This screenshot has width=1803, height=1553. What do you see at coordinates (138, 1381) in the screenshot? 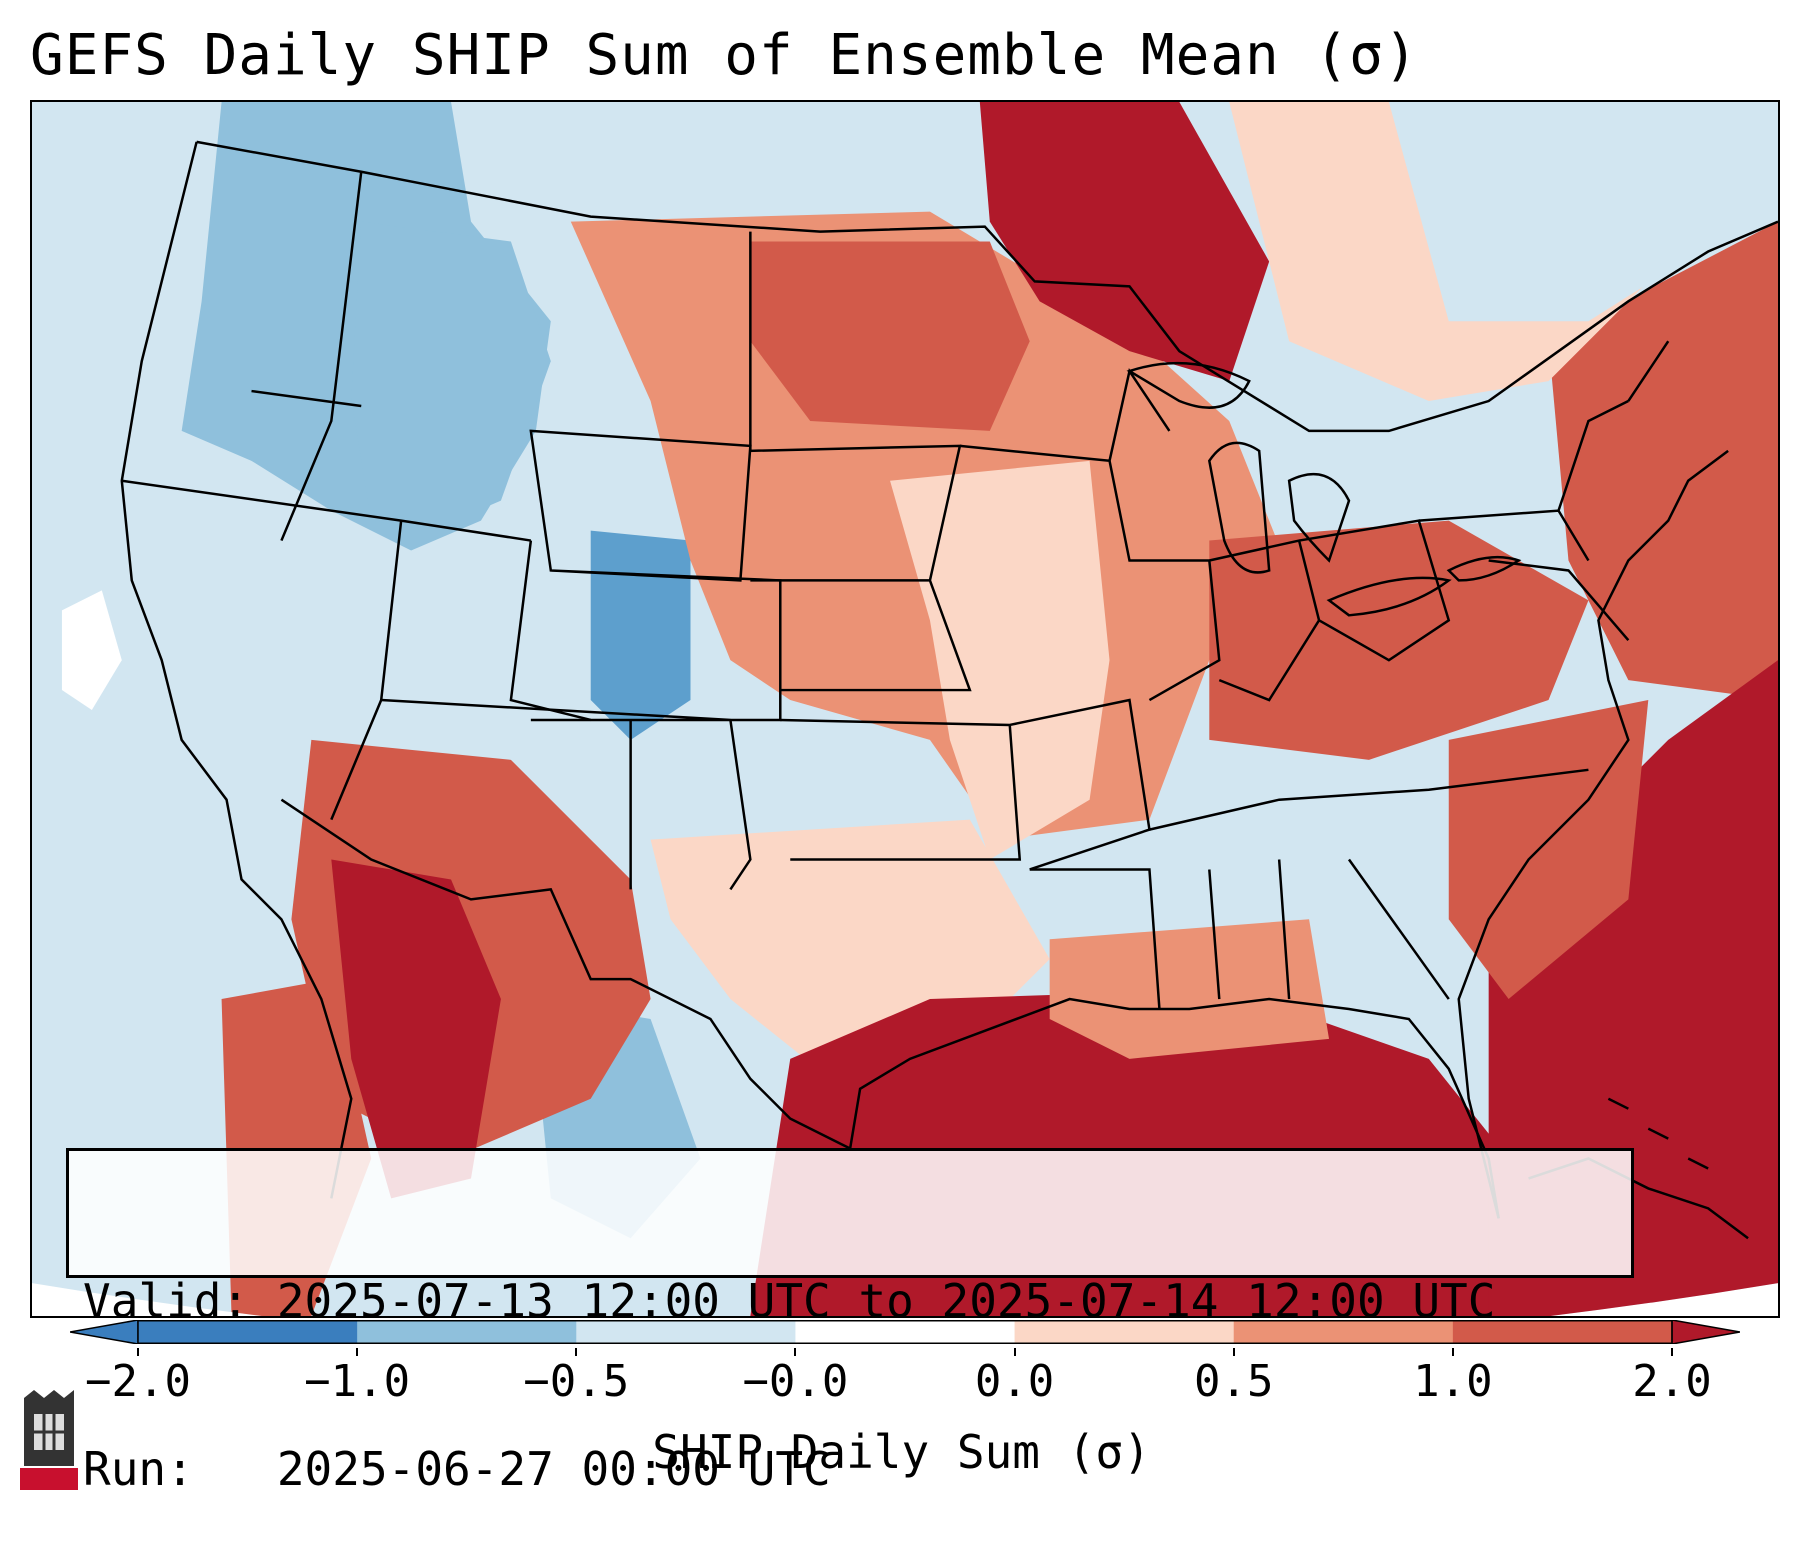
I see `colorbar-tick-label: −2.0` at bounding box center [138, 1381].